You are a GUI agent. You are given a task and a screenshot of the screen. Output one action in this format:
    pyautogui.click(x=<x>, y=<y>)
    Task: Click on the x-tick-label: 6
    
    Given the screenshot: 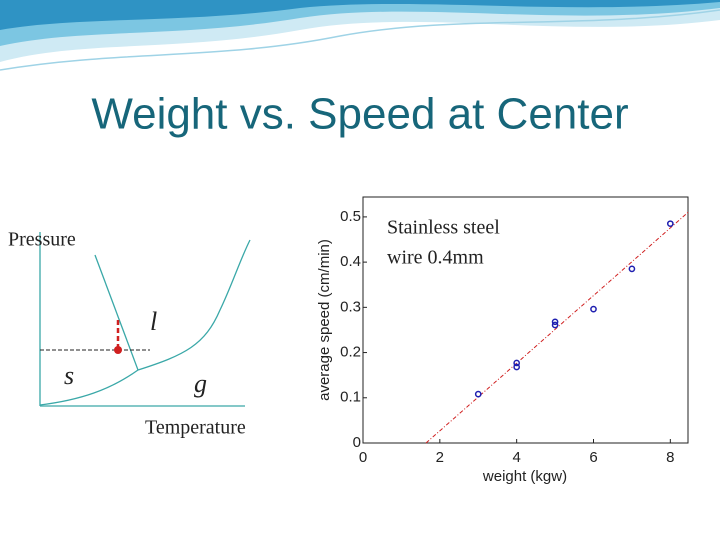 What is the action you would take?
    pyautogui.click(x=593, y=457)
    